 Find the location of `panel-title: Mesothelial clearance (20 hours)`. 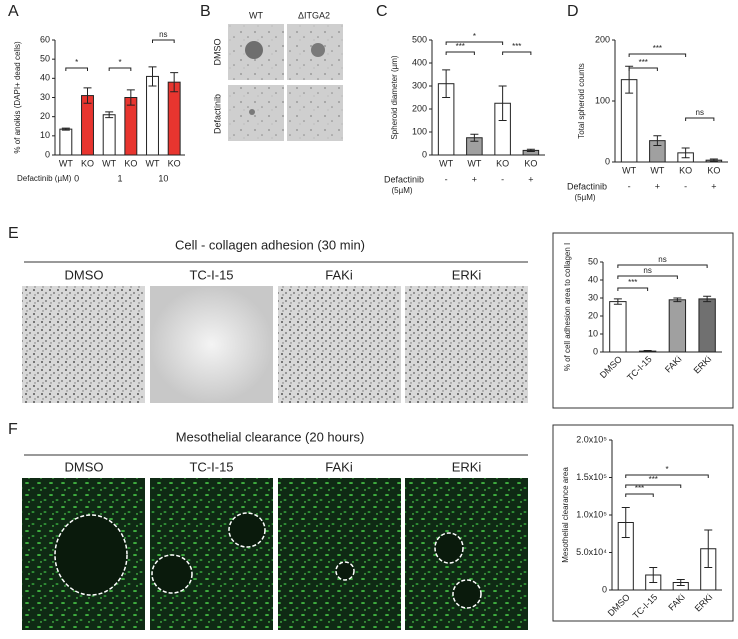

panel-title: Mesothelial clearance (20 hours) is located at coordinates (270, 436).